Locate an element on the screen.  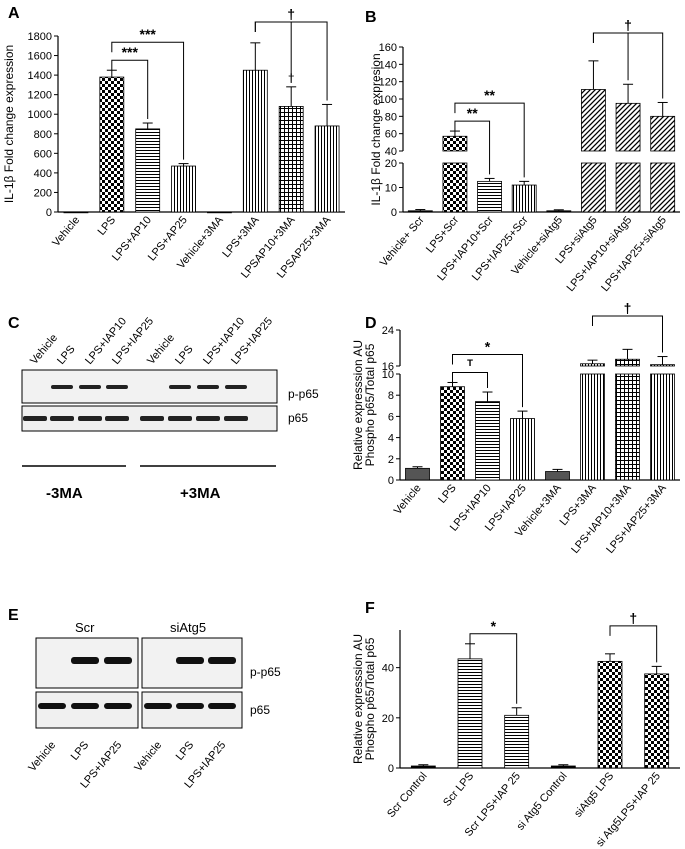
panel-label-e: E is located at coordinates (13, 615).